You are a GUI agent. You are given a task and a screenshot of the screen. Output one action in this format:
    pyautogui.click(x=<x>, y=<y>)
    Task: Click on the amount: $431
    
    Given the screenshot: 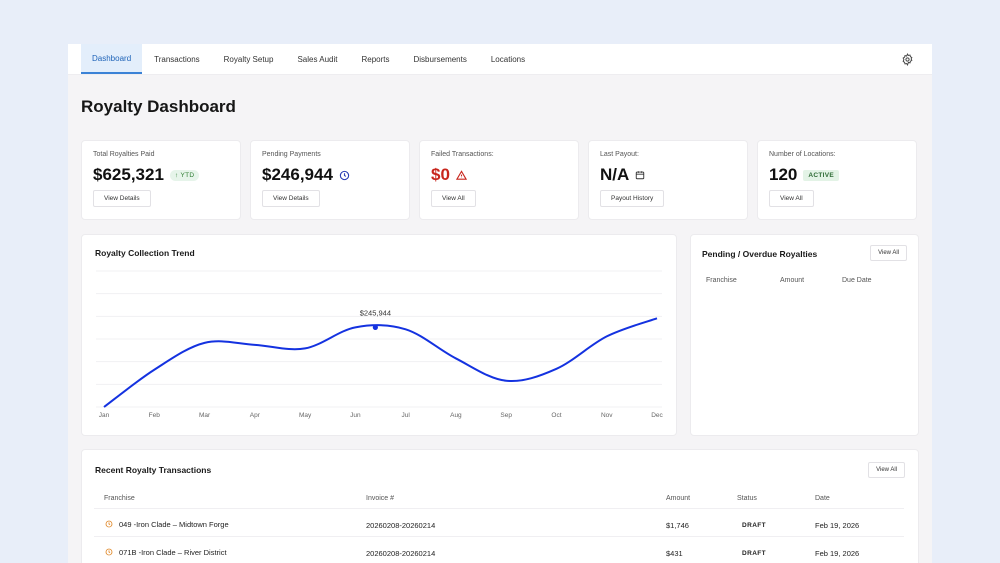 What is the action you would take?
    pyautogui.click(x=674, y=553)
    